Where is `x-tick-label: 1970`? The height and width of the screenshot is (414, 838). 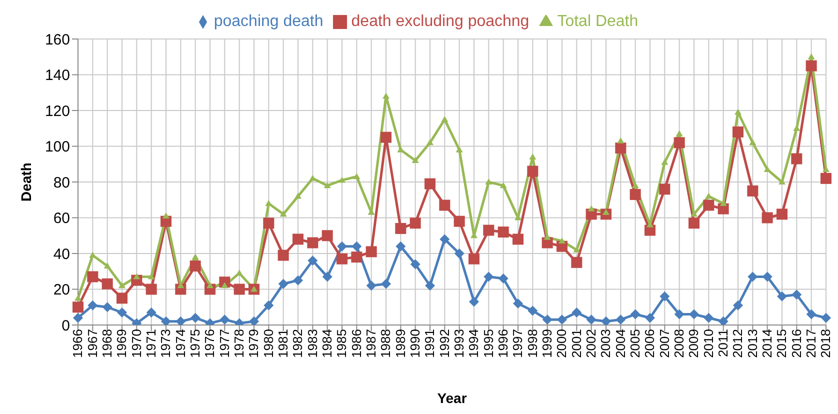
x-tick-label: 1970 is located at coordinates (136, 343).